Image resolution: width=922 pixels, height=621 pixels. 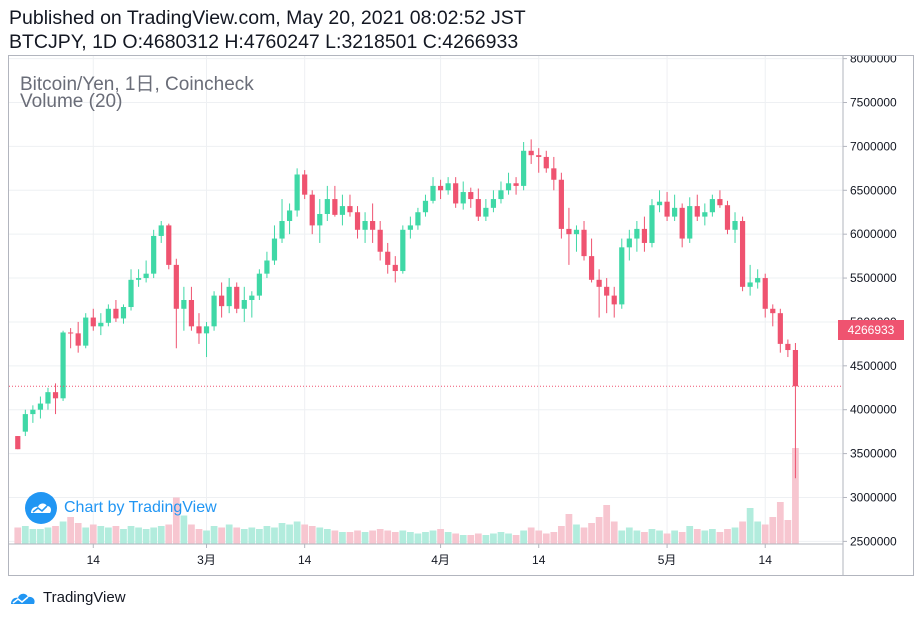 I want to click on time-tick-label: 5月, so click(x=667, y=560).